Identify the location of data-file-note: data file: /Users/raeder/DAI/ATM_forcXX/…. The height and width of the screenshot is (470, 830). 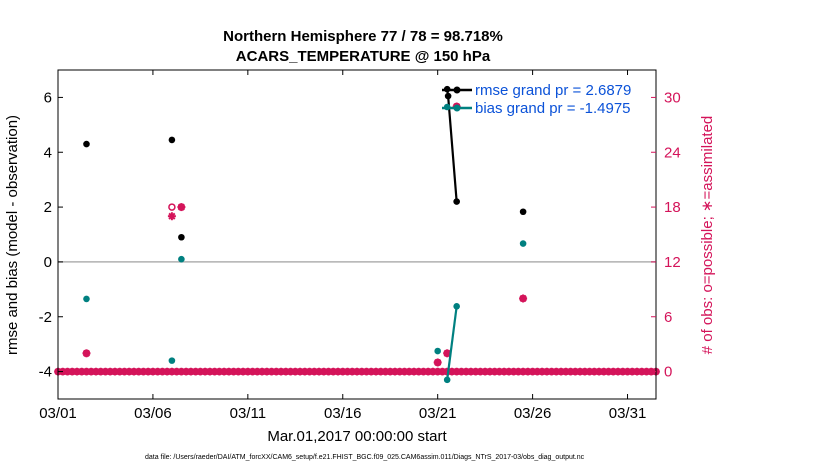
(365, 457).